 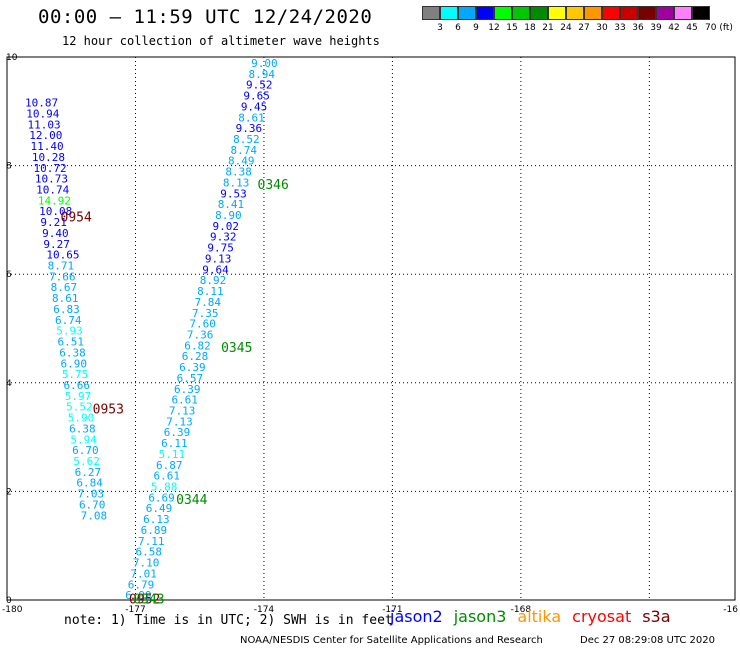 I want to click on wave-height-value: 10.65, so click(x=62, y=255).